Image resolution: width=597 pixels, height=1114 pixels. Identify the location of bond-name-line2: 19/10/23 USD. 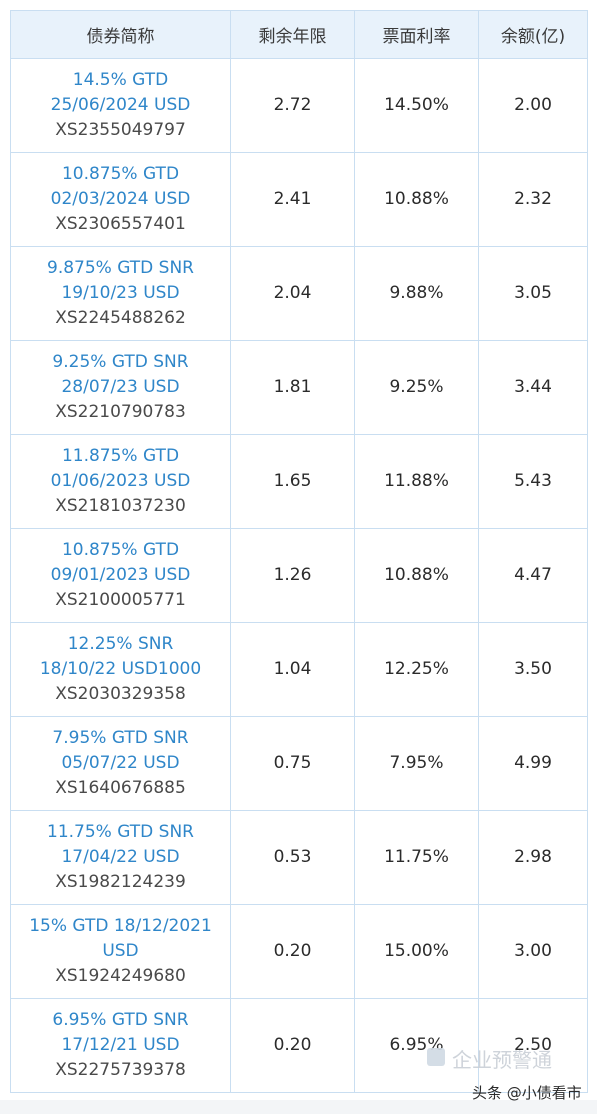
(120, 293).